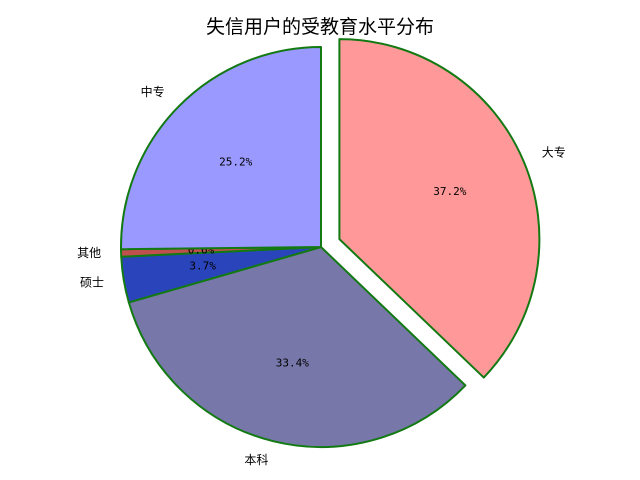 The height and width of the screenshot is (480, 640). What do you see at coordinates (235, 162) in the screenshot?
I see `slice-percent-4: 25.2%` at bounding box center [235, 162].